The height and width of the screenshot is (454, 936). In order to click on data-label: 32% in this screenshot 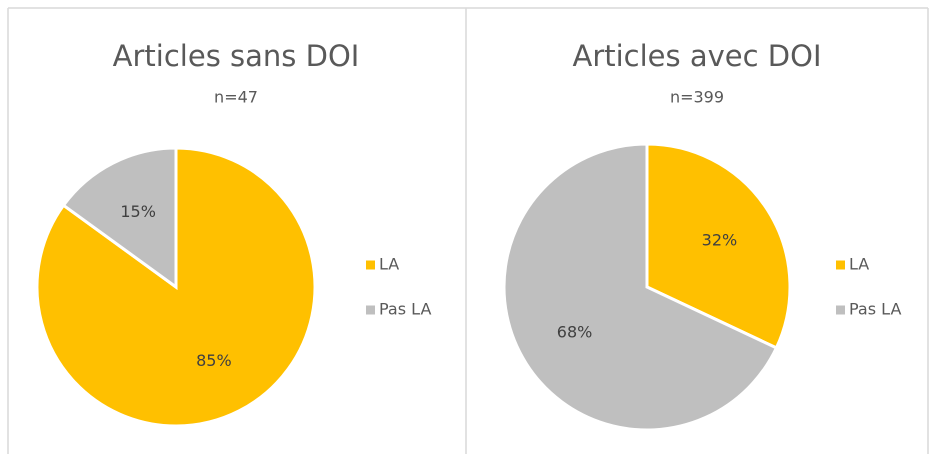, I will do `click(720, 240)`.